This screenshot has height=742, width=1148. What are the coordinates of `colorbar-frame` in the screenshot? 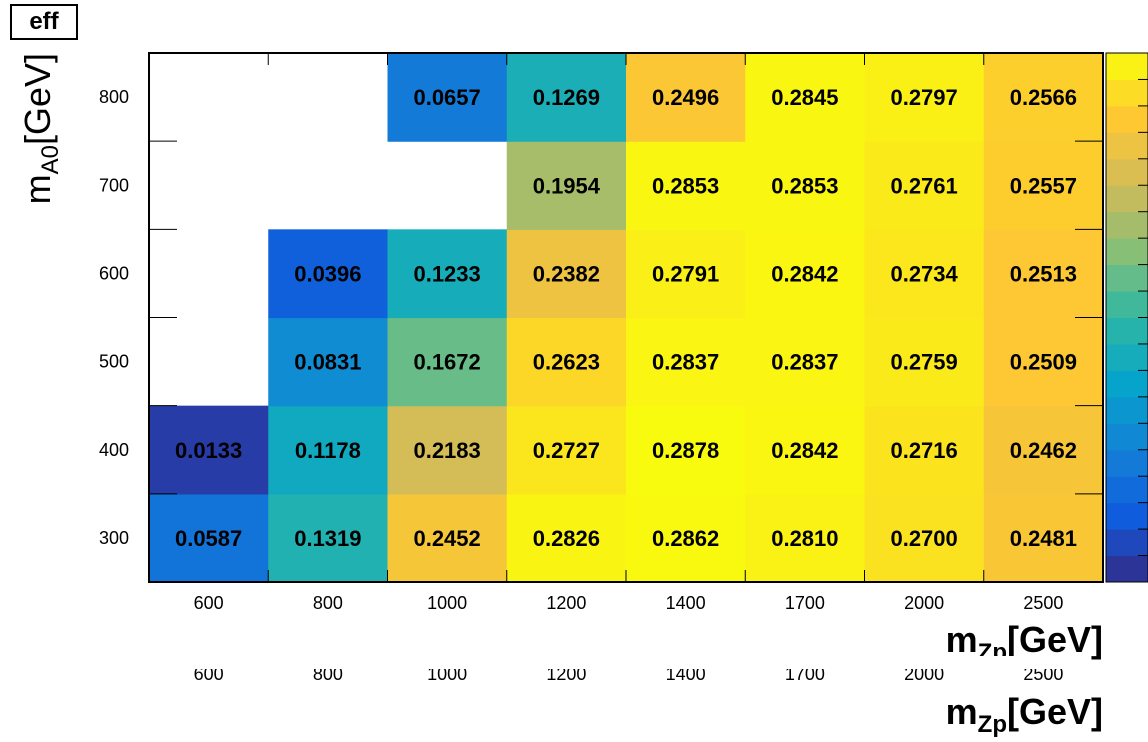 It's located at (1126, 317).